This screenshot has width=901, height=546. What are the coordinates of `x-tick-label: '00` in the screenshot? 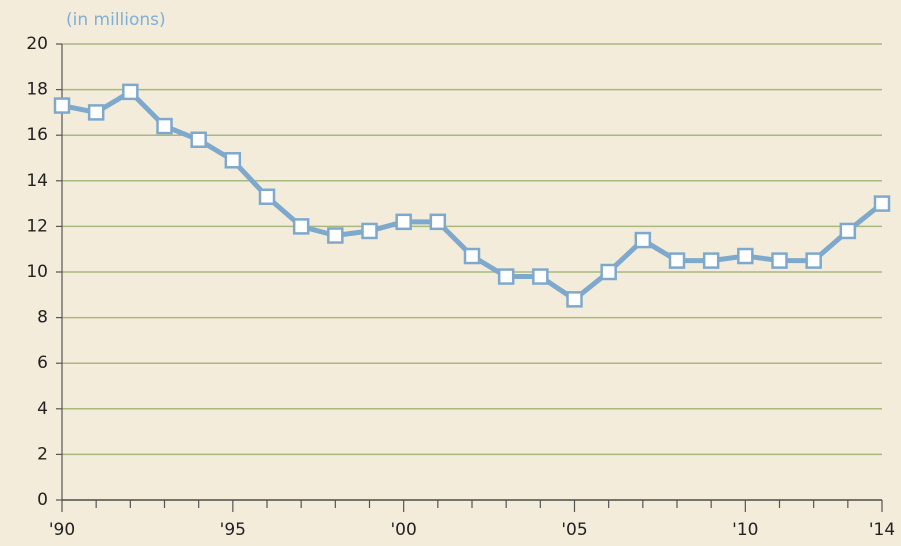 It's located at (404, 530).